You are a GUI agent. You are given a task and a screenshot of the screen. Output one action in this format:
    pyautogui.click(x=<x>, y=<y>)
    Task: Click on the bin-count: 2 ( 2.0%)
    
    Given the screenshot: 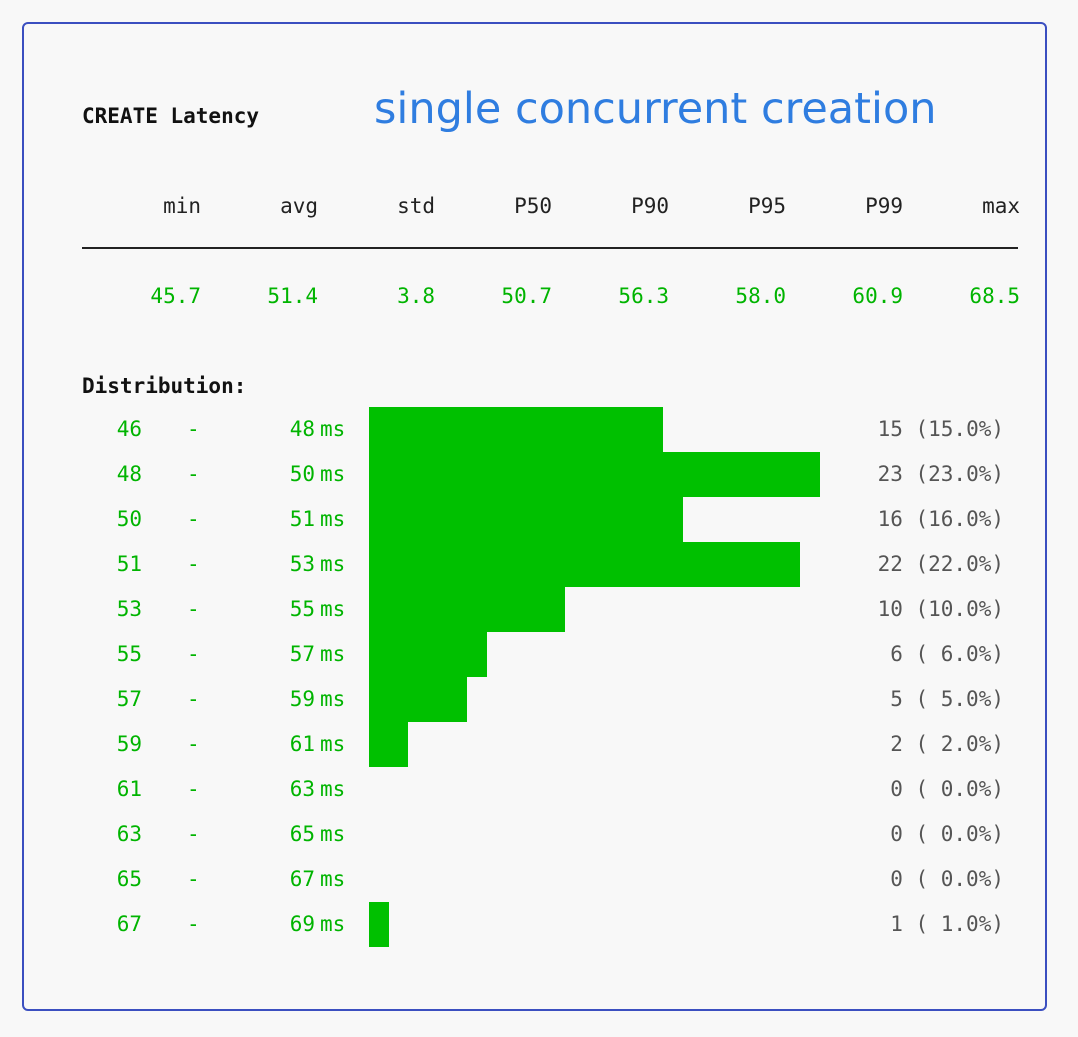 What is the action you would take?
    pyautogui.click(x=947, y=744)
    